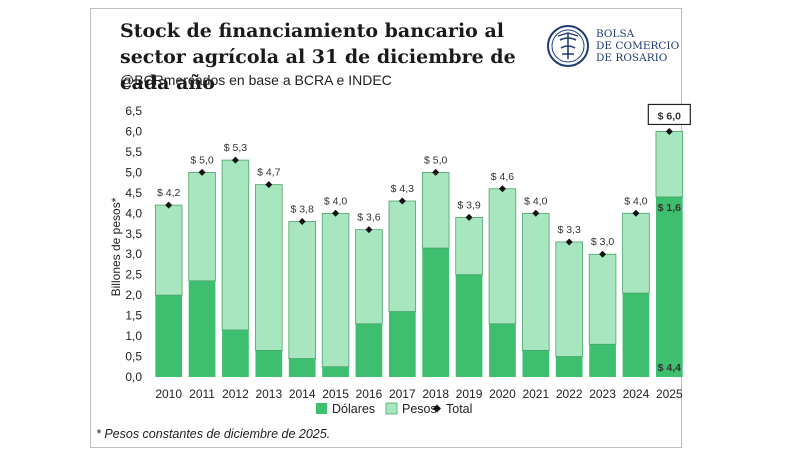 The width and height of the screenshot is (803, 458). Describe the element at coordinates (369, 218) in the screenshot. I see `total-label: $ 3,6` at that location.